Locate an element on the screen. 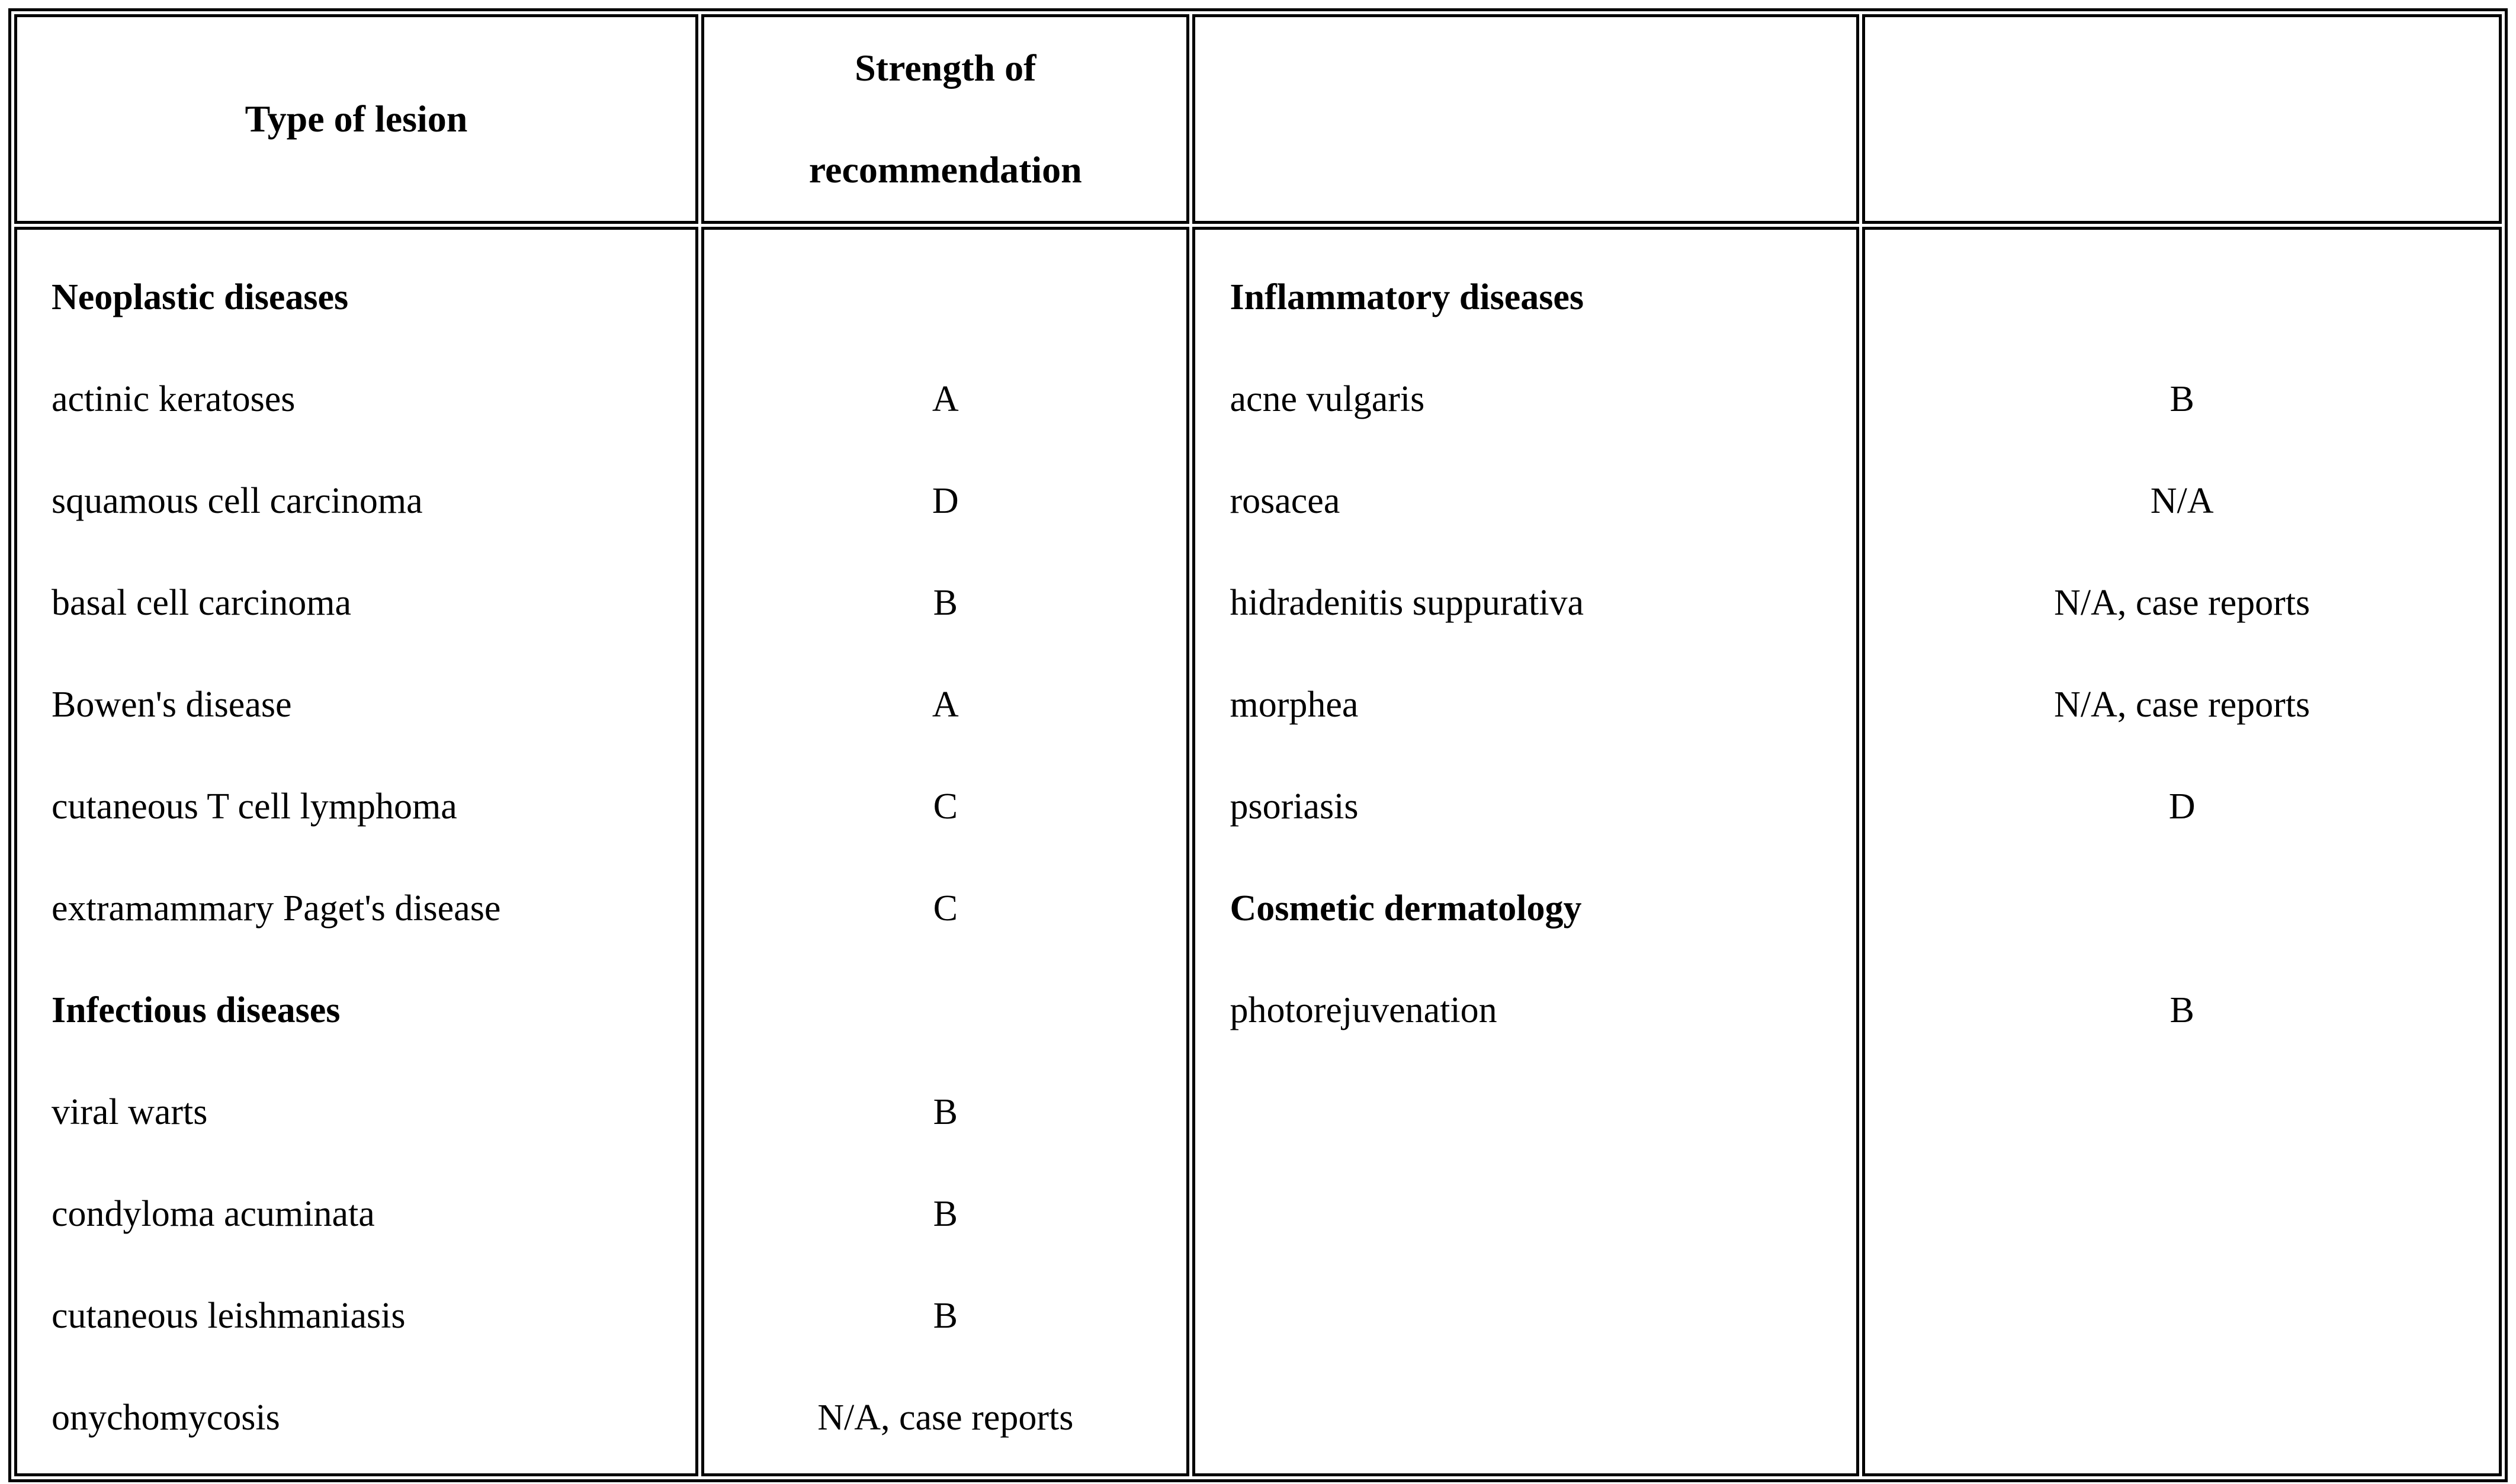 The height and width of the screenshot is (1484, 2516). lesion-name: Bowen's disease is located at coordinates (172, 705).